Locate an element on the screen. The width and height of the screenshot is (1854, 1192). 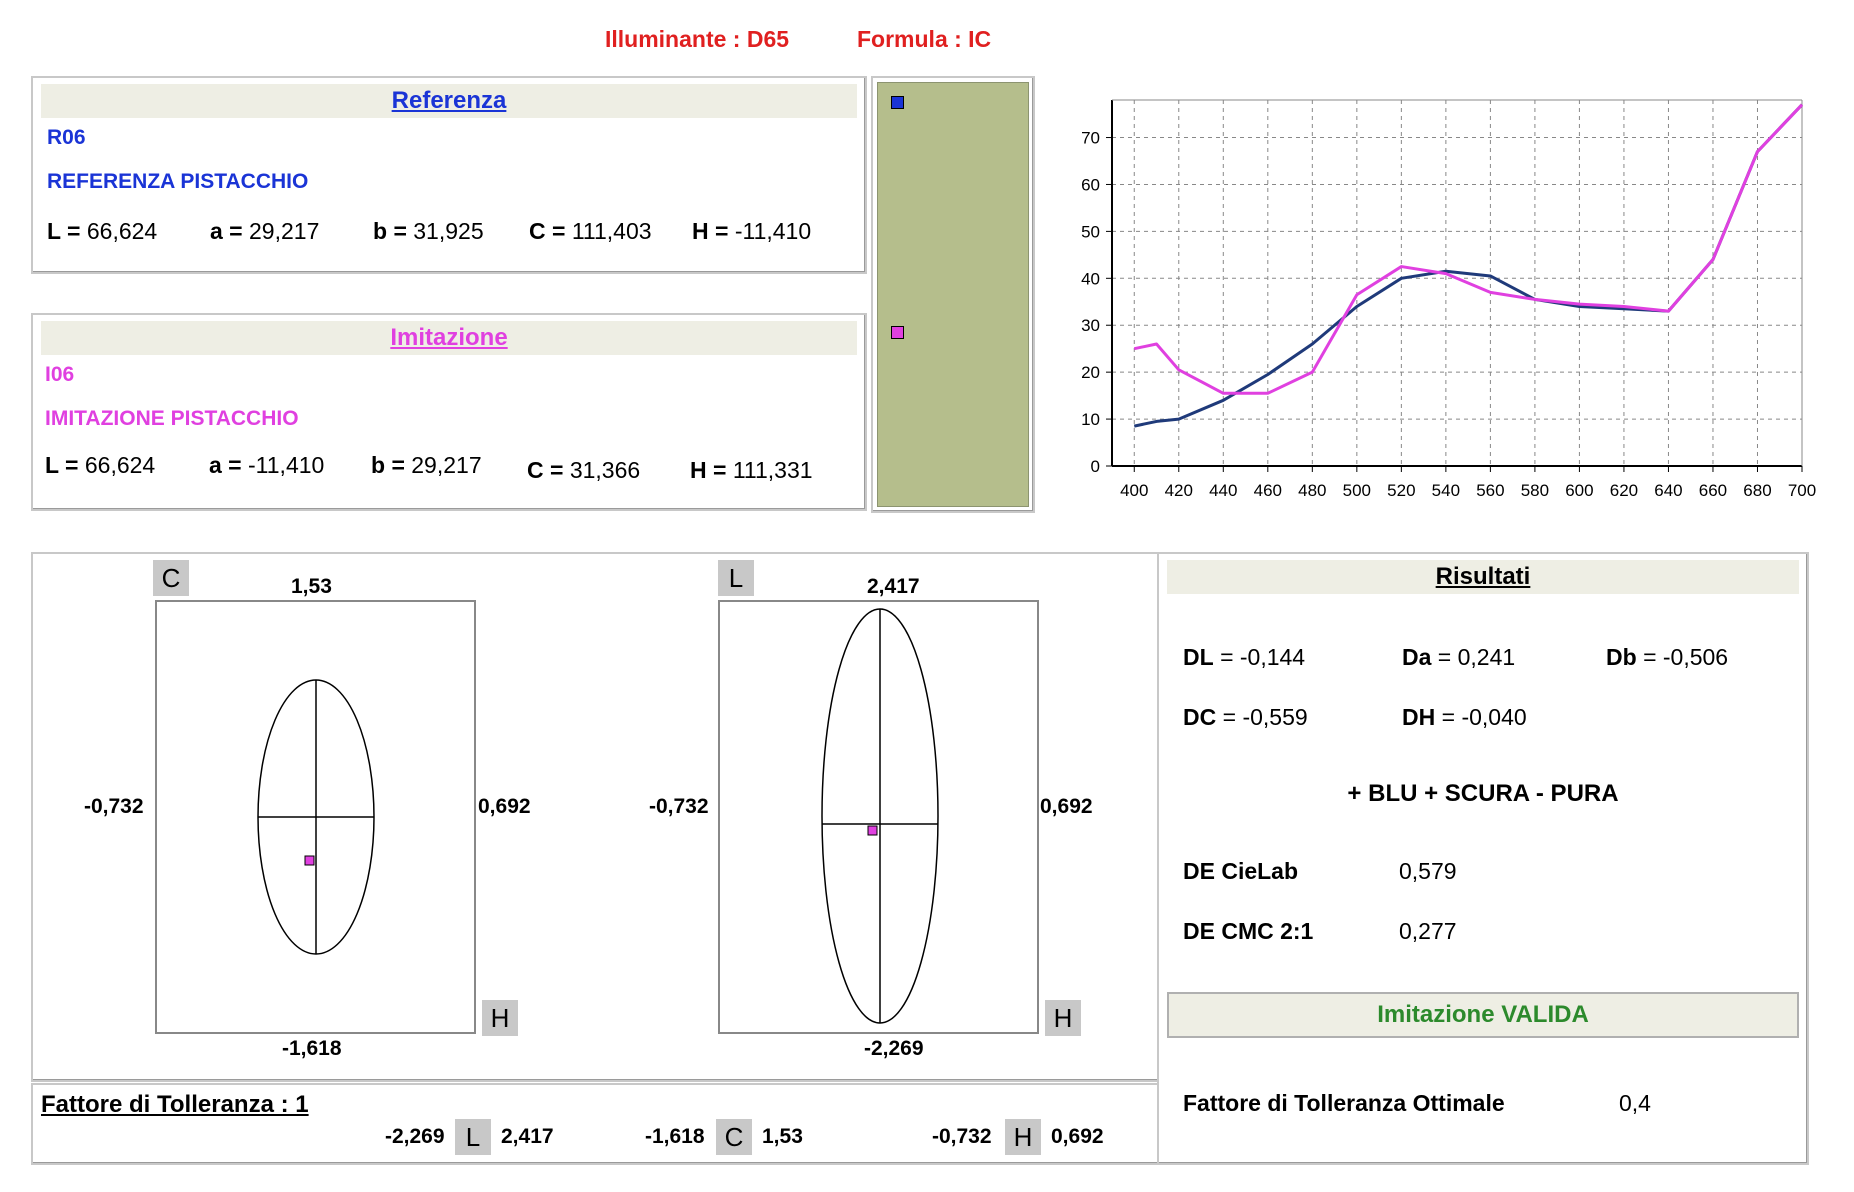
tolerance-C-min: -1,618 is located at coordinates (675, 1136).